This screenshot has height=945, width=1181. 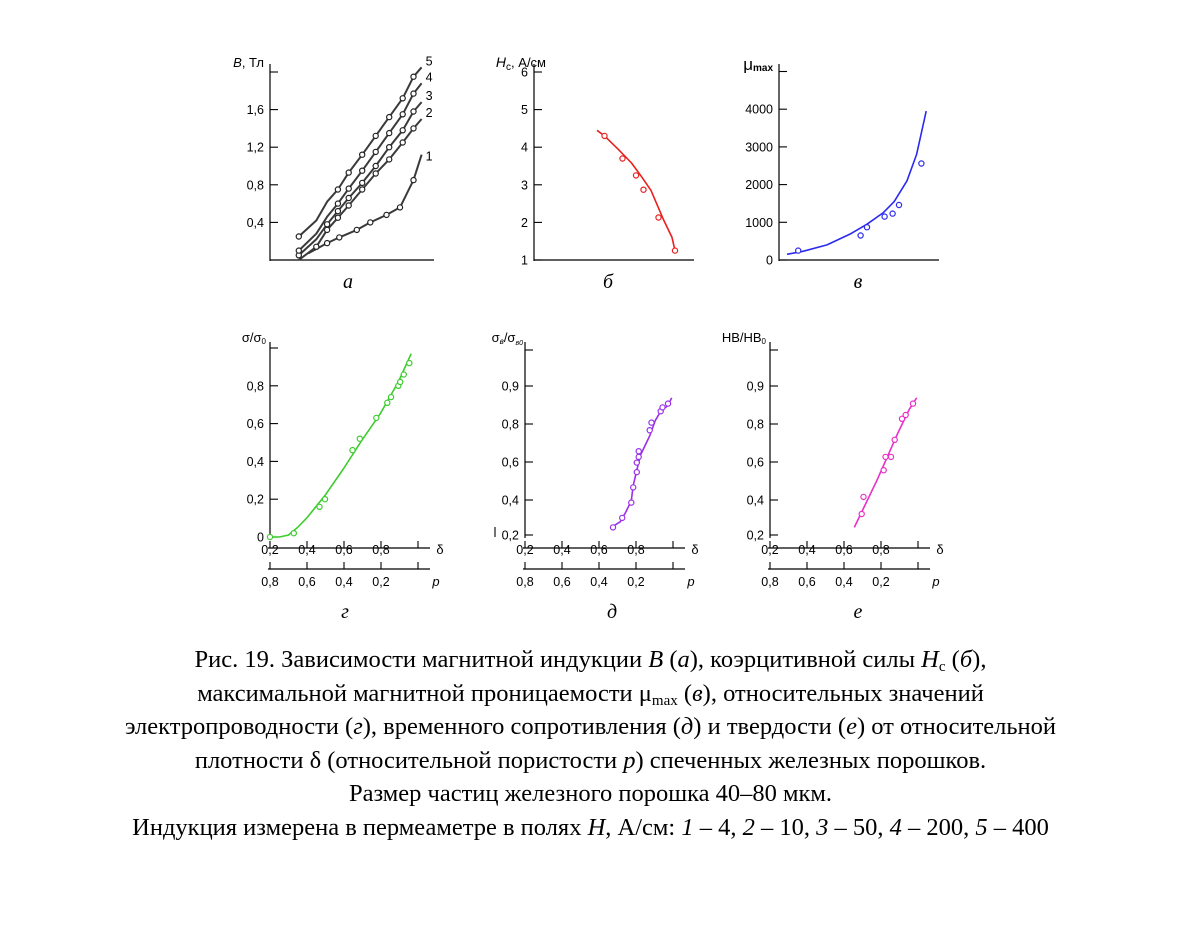 What do you see at coordinates (345, 612) in the screenshot?
I see `panel-label: г` at bounding box center [345, 612].